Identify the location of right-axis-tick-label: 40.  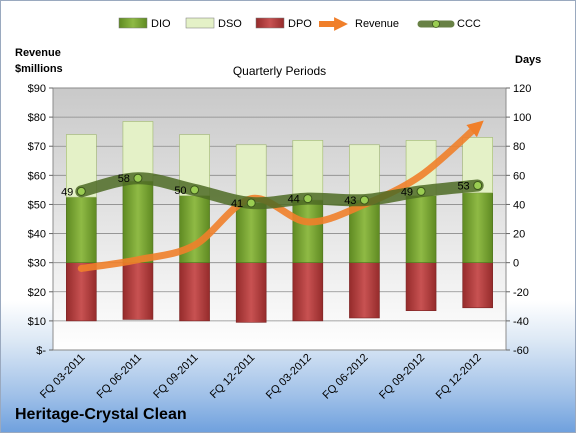
(519, 205).